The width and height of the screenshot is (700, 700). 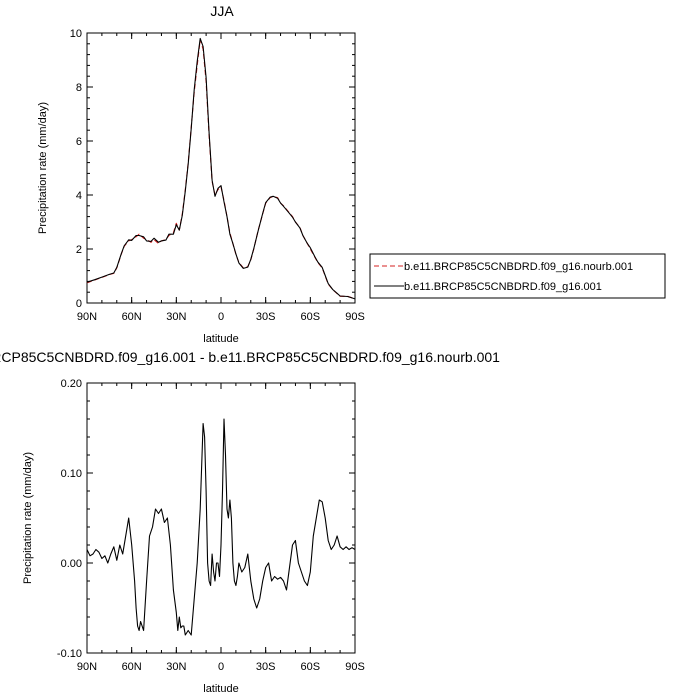 What do you see at coordinates (176, 667) in the screenshot?
I see `bot-x-tick-label: 30N` at bounding box center [176, 667].